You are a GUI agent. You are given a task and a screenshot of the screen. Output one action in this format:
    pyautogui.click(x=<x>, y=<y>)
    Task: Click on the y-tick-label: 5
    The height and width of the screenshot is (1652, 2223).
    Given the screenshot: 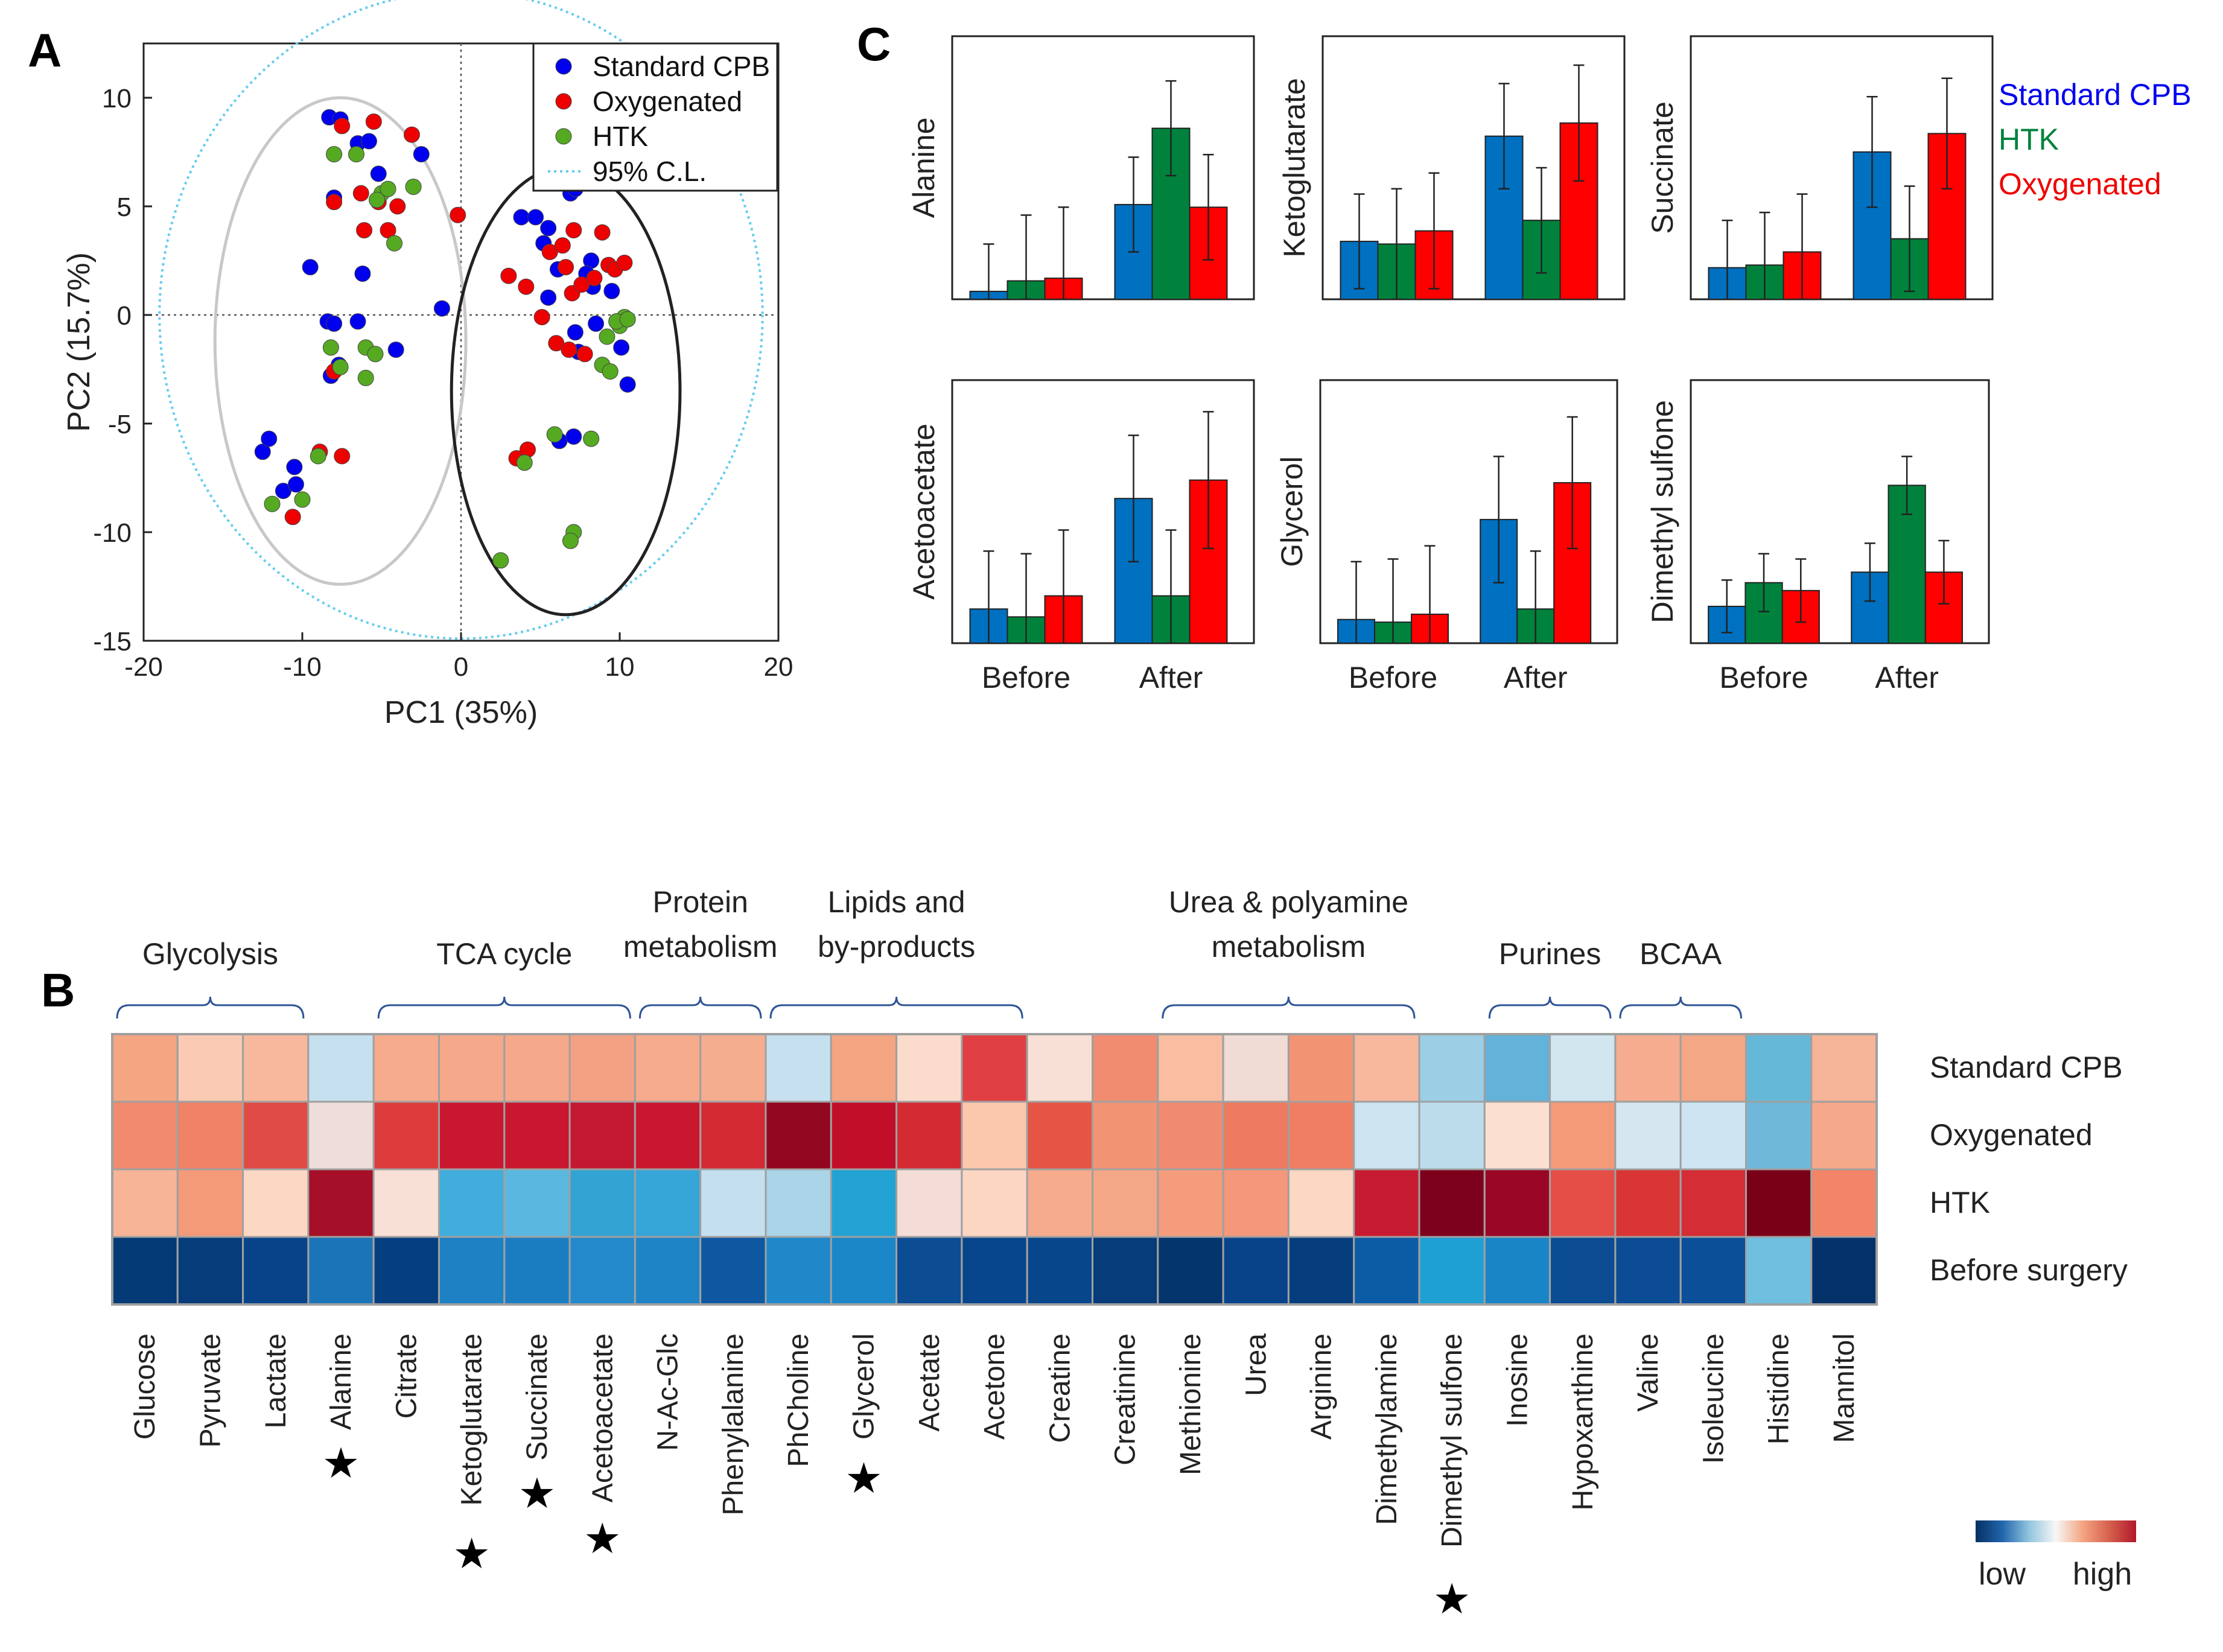 What is the action you would take?
    pyautogui.click(x=125, y=207)
    